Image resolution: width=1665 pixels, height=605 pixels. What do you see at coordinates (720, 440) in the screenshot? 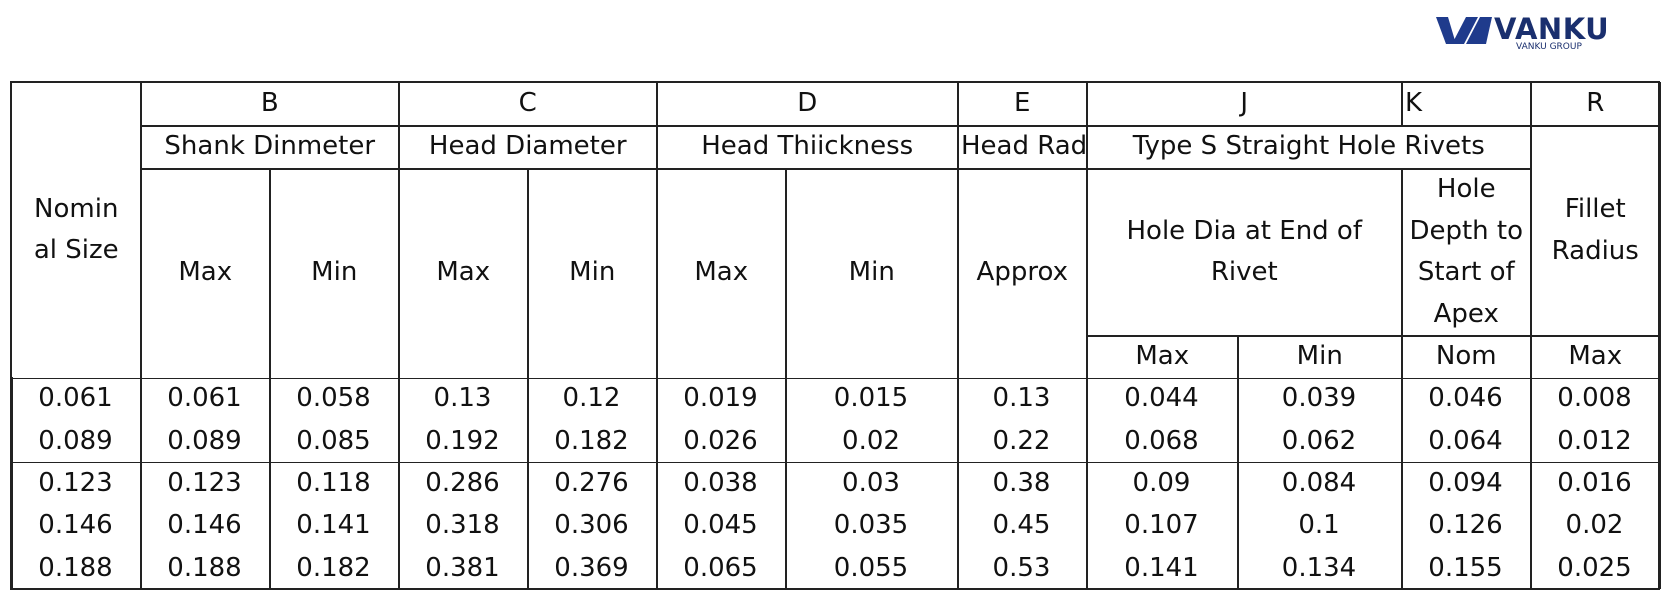
I see `data-cell: 0.026` at bounding box center [720, 440].